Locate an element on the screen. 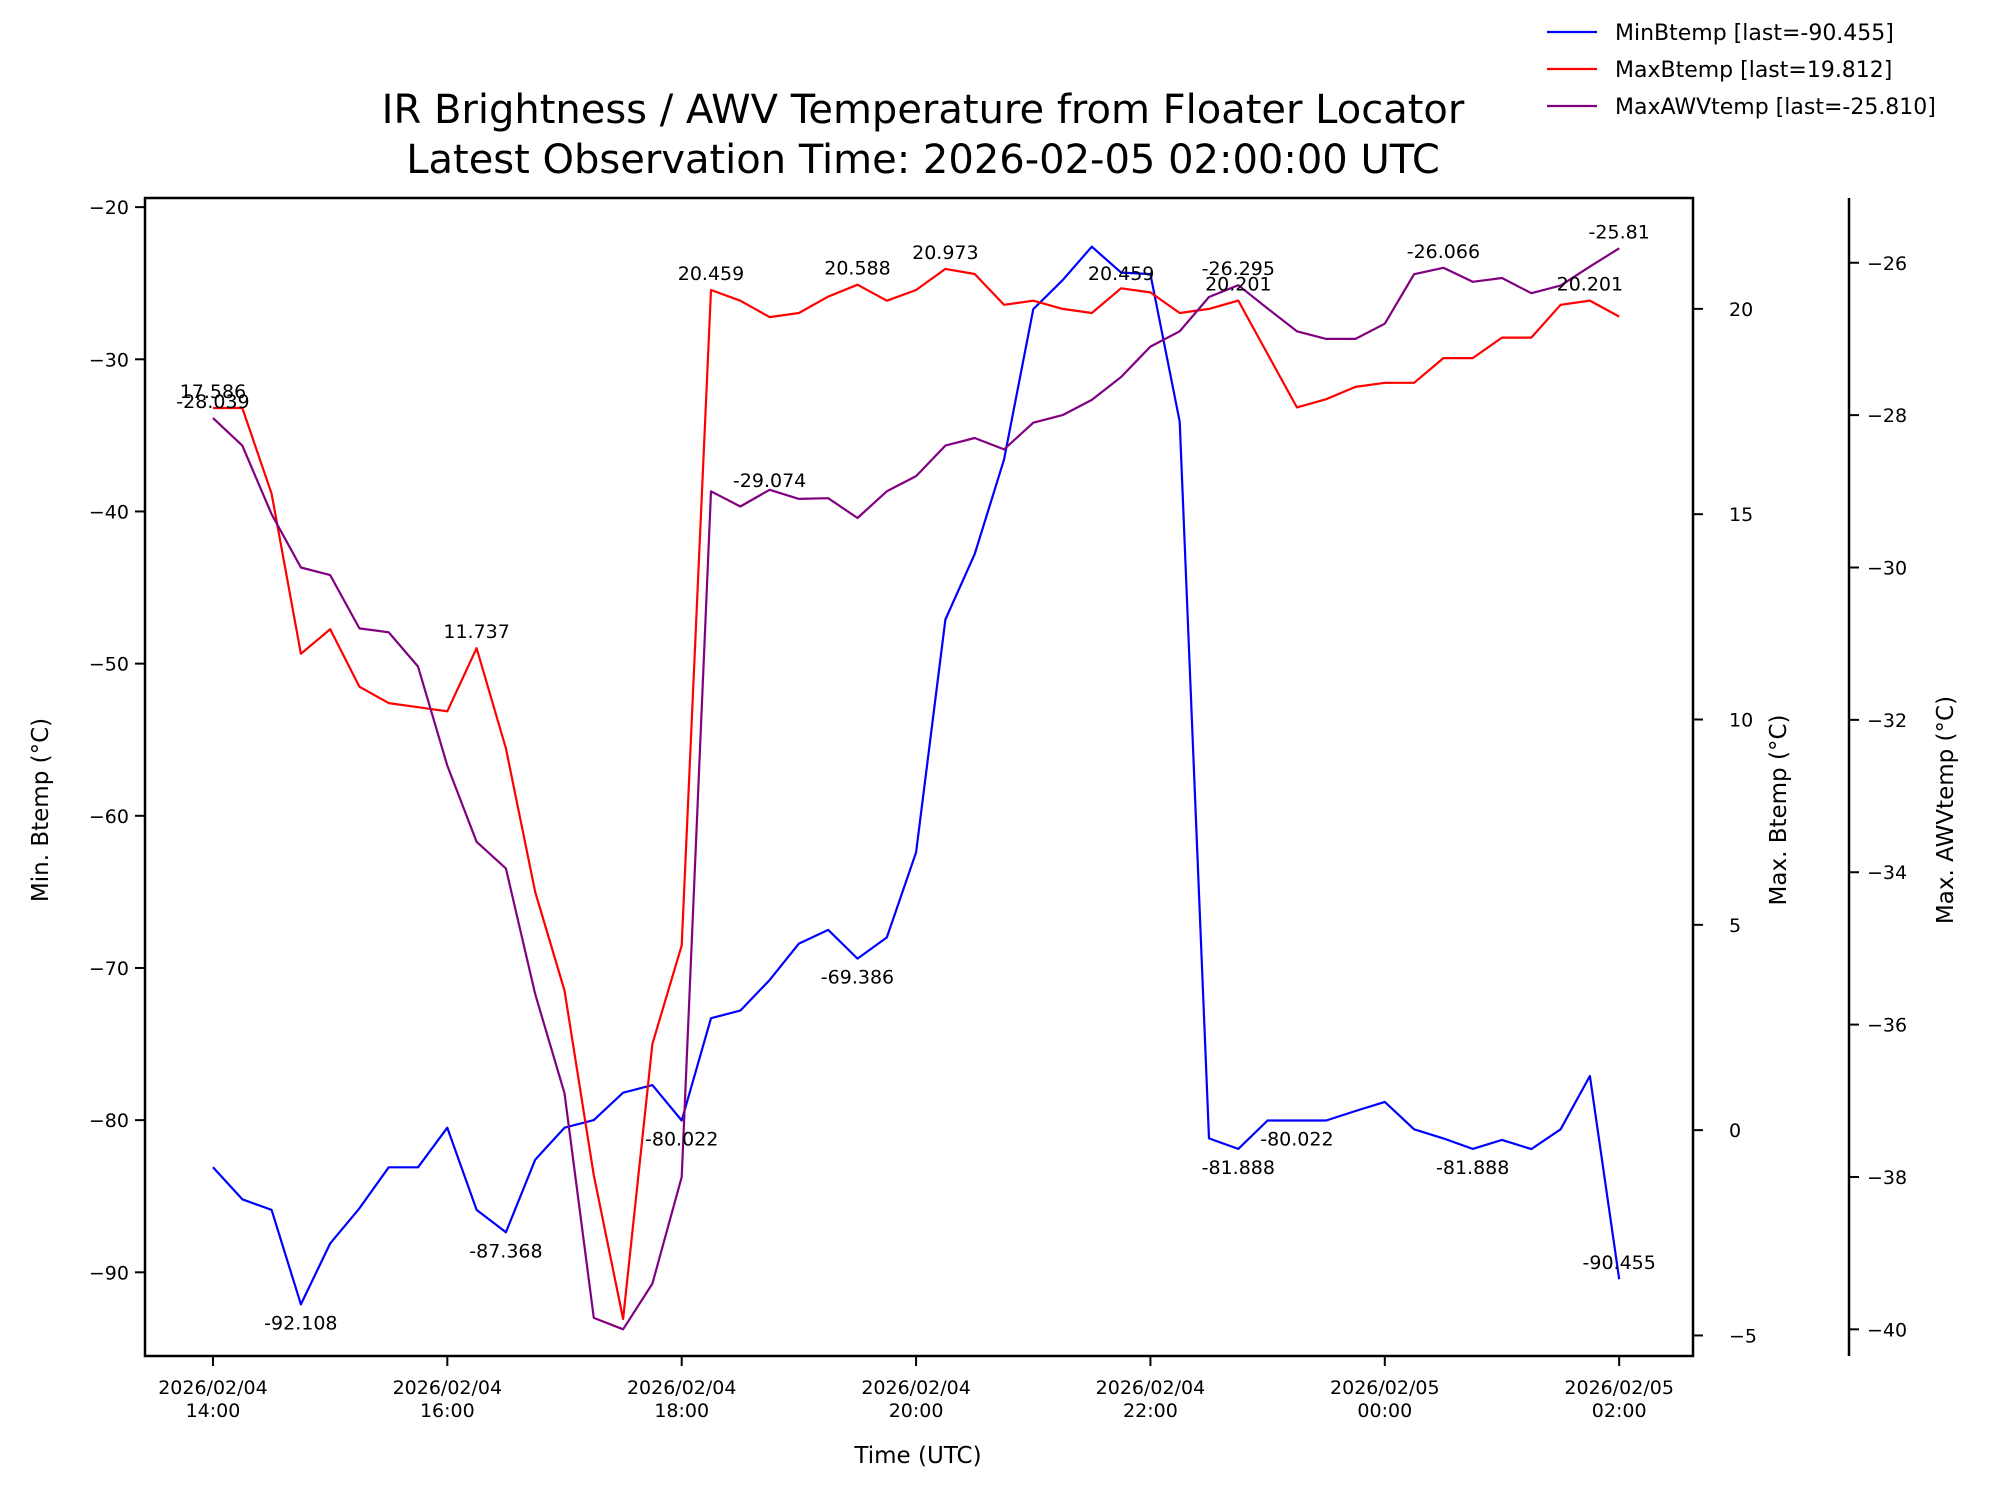  annotation-maxawvtemp: -26.295 is located at coordinates (1238, 269).